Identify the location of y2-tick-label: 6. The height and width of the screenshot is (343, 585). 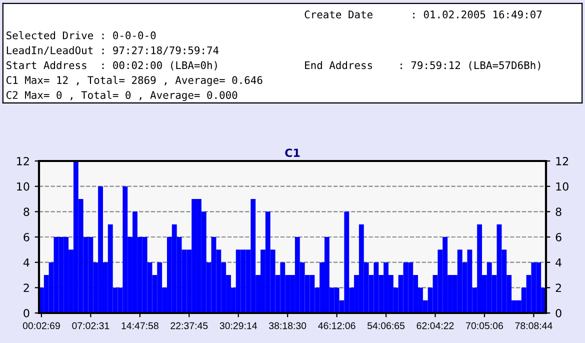
(559, 237).